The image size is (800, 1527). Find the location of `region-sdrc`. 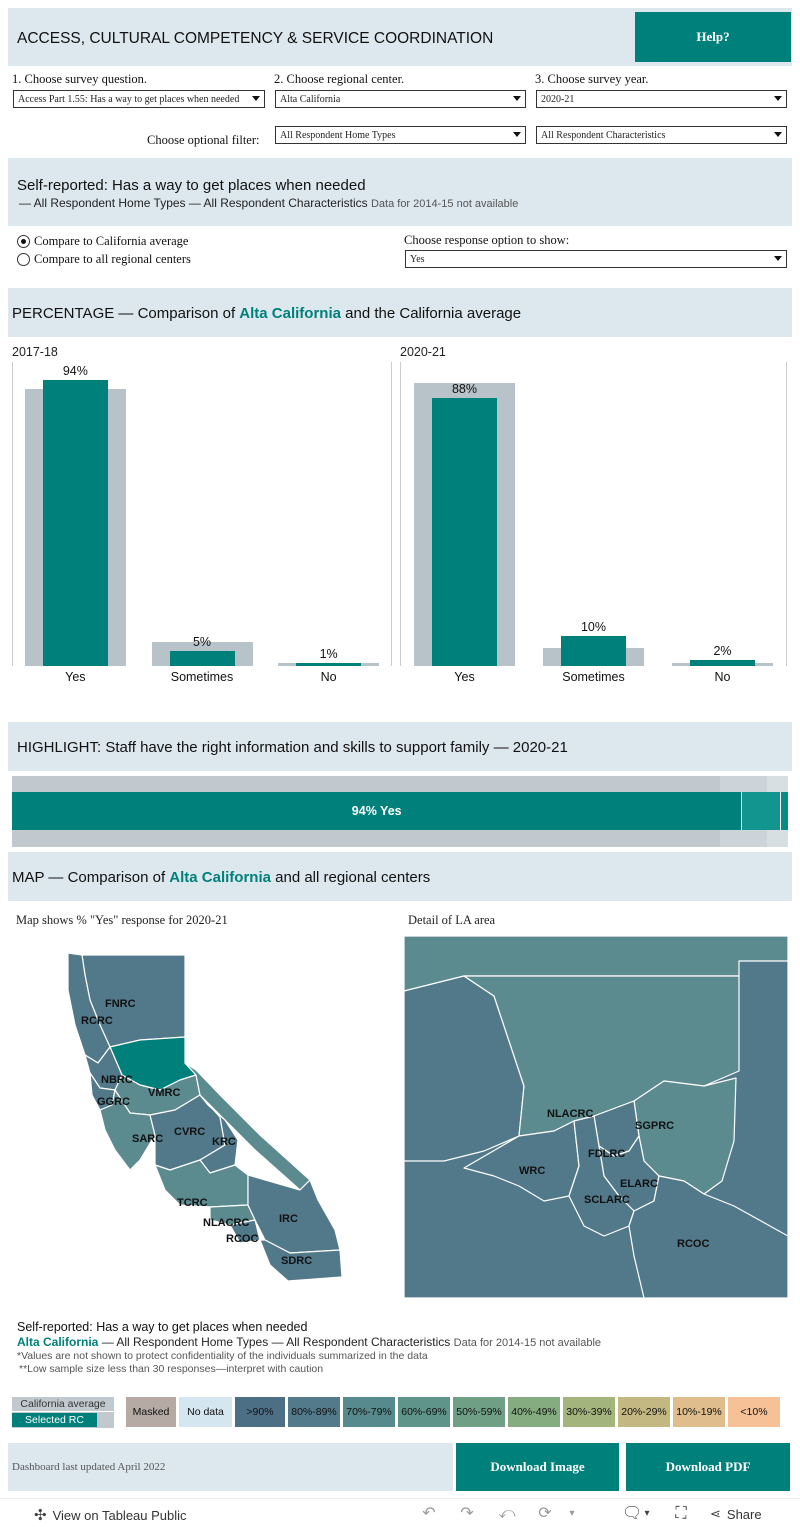

region-sdrc is located at coordinates (301, 1260).